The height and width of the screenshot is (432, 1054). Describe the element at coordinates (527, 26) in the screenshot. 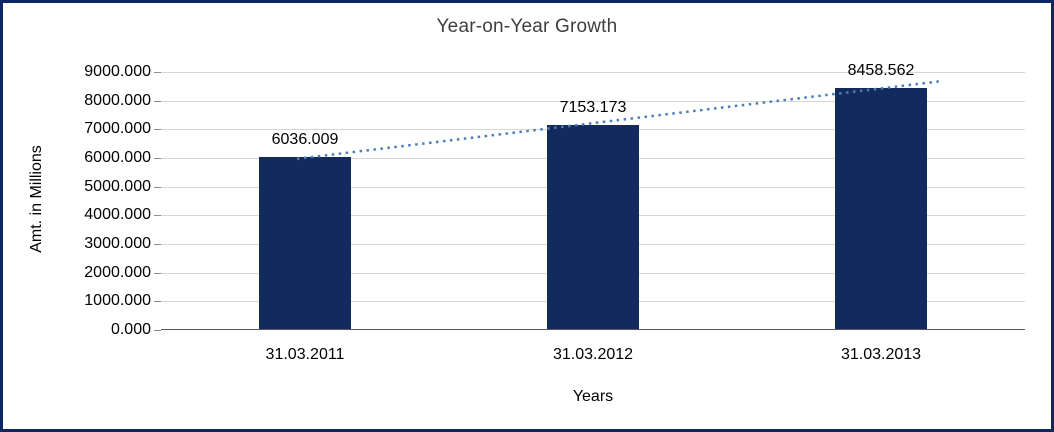

I see `chart-title: Year-on-Year Growth` at that location.